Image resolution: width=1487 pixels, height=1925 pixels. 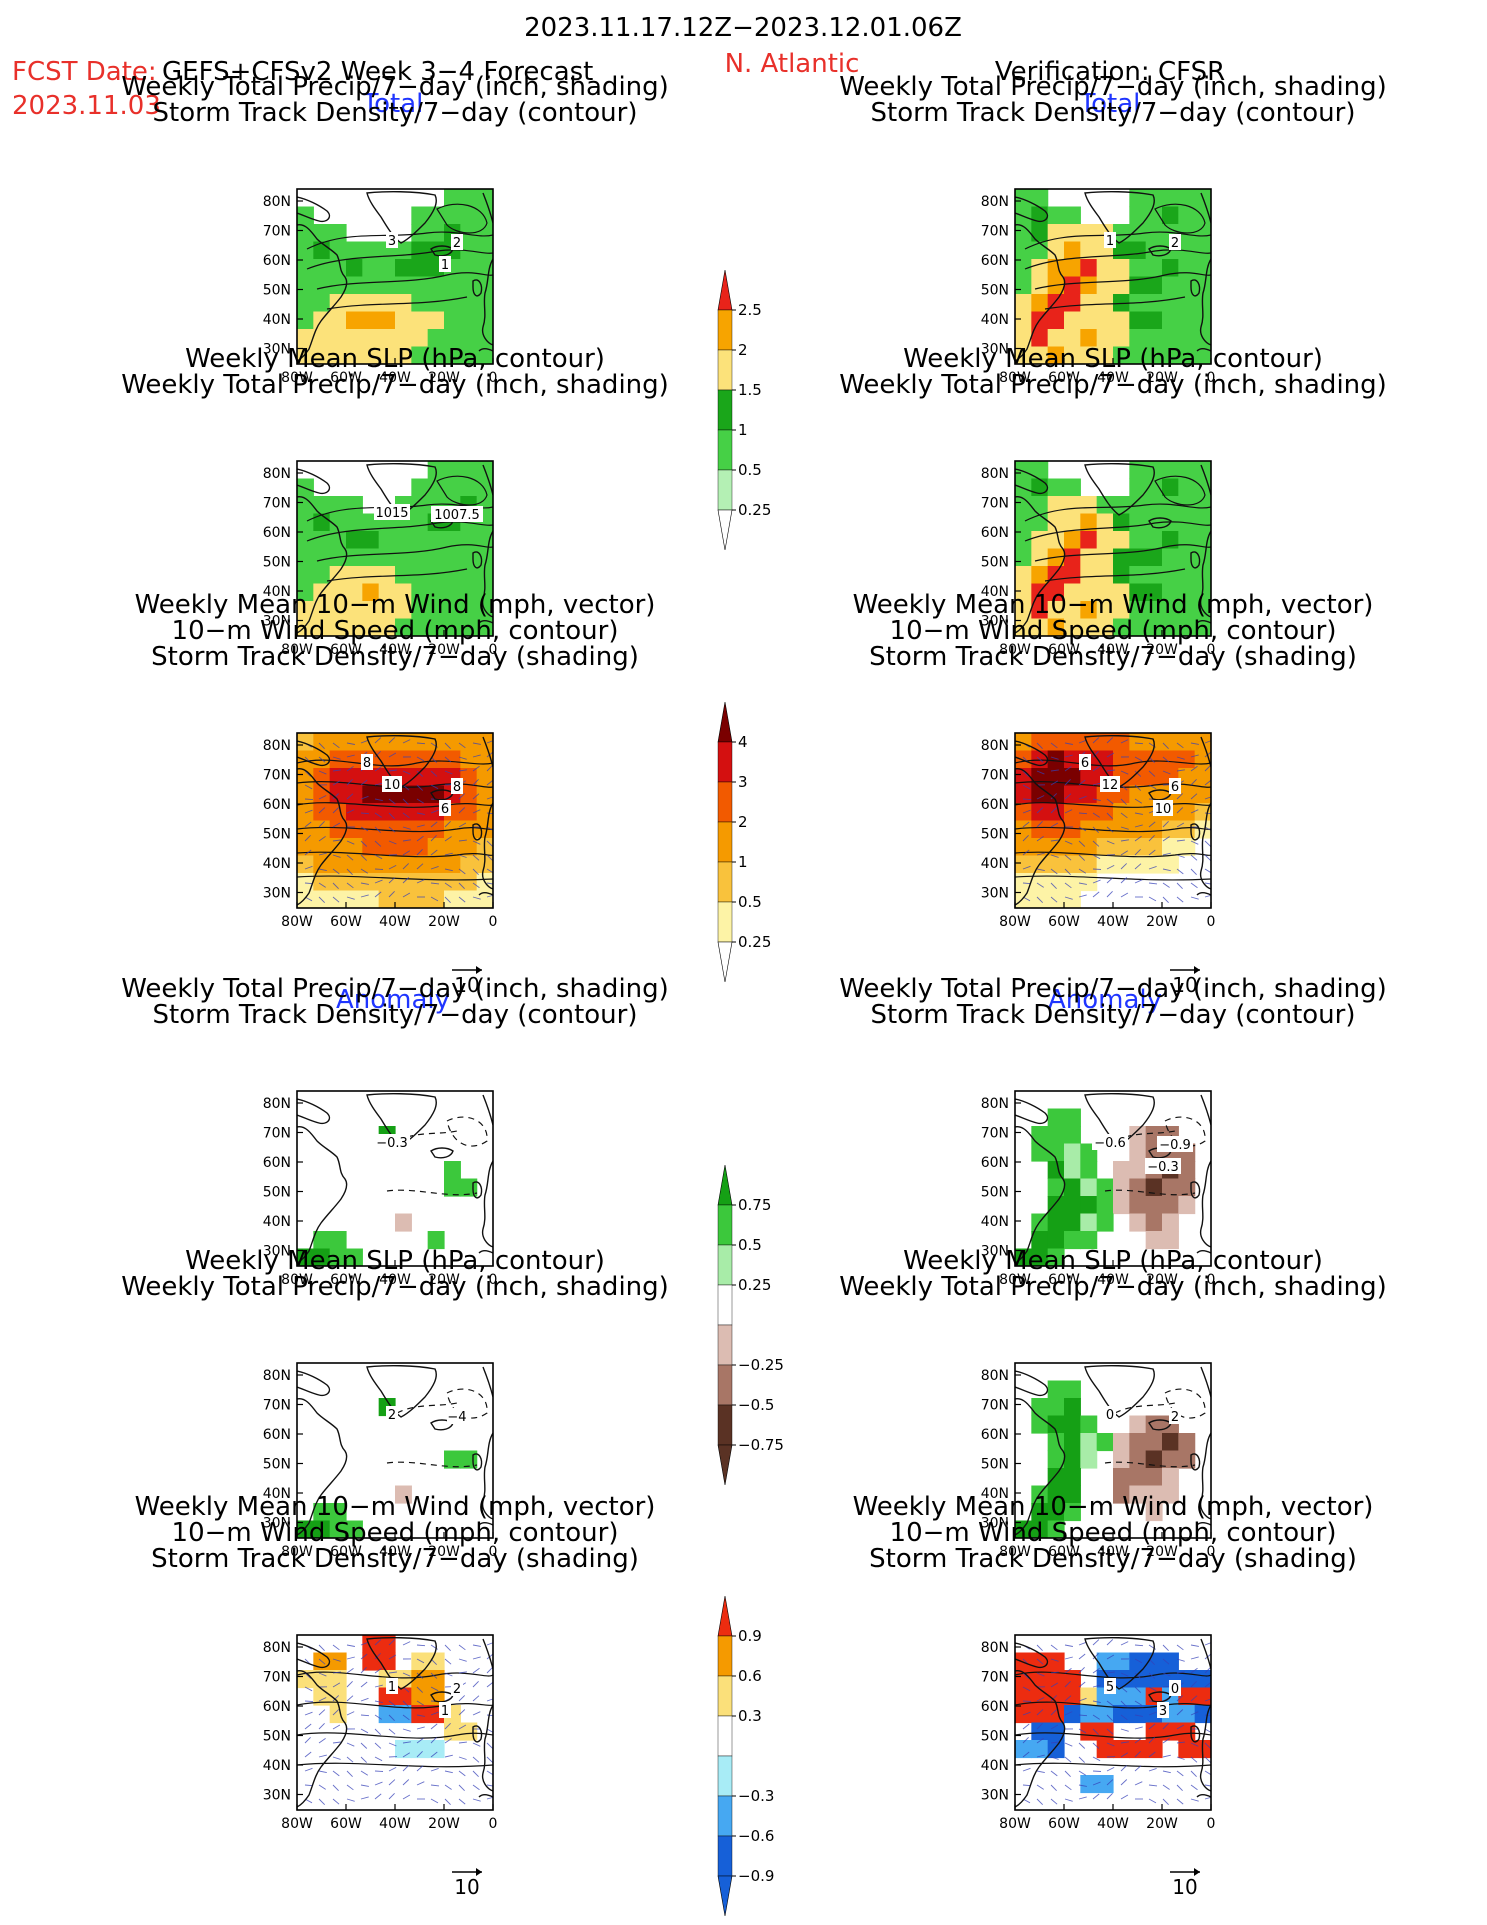 What do you see at coordinates (84, 72) in the screenshot?
I see `fcst-date-label: FCST Date:` at bounding box center [84, 72].